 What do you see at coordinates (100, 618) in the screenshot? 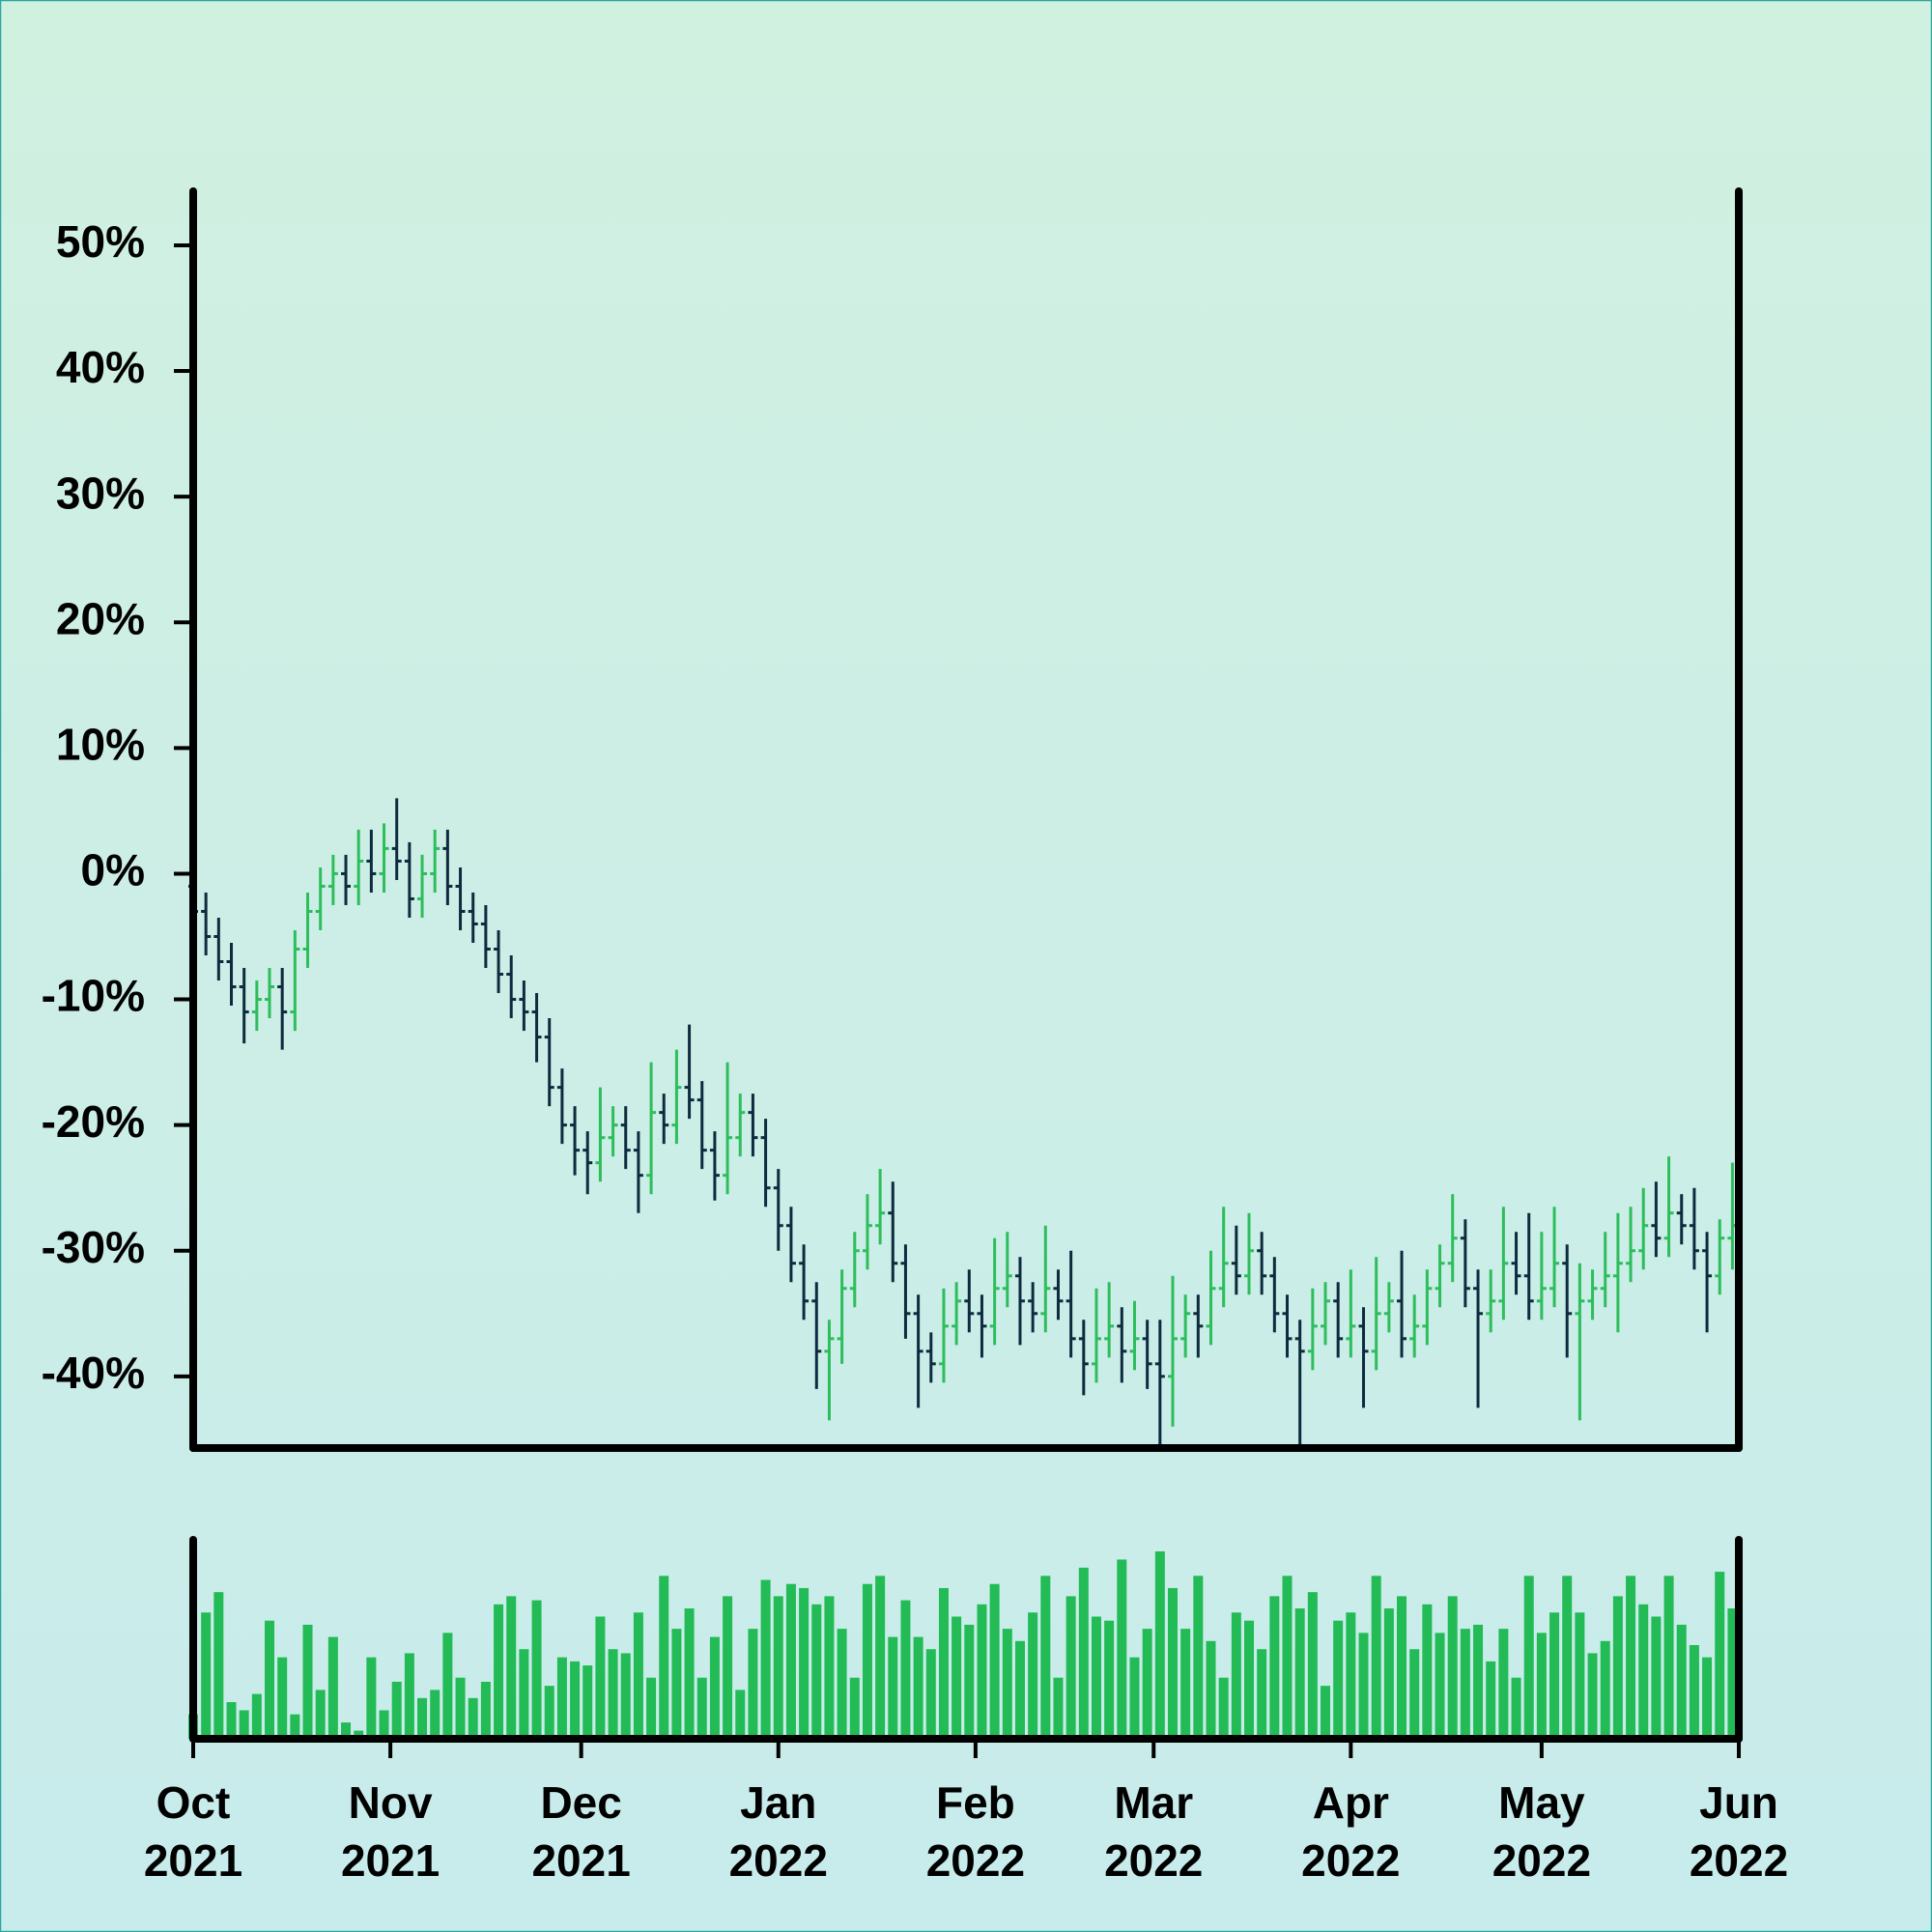
I see `y-tick-label: 20%` at bounding box center [100, 618].